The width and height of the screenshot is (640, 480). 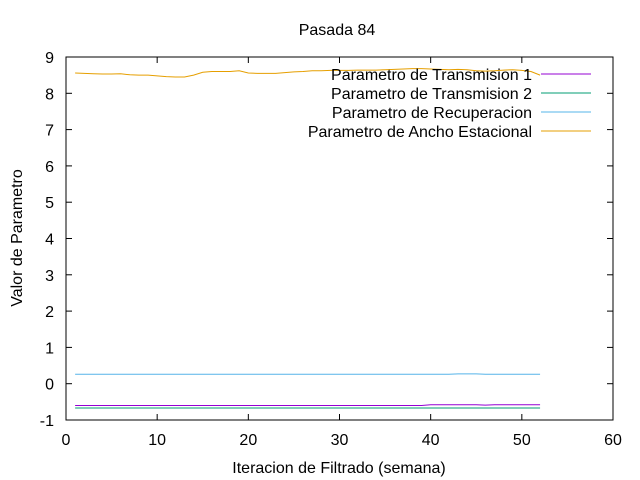 What do you see at coordinates (49, 348) in the screenshot?
I see `y-tick-label: 1` at bounding box center [49, 348].